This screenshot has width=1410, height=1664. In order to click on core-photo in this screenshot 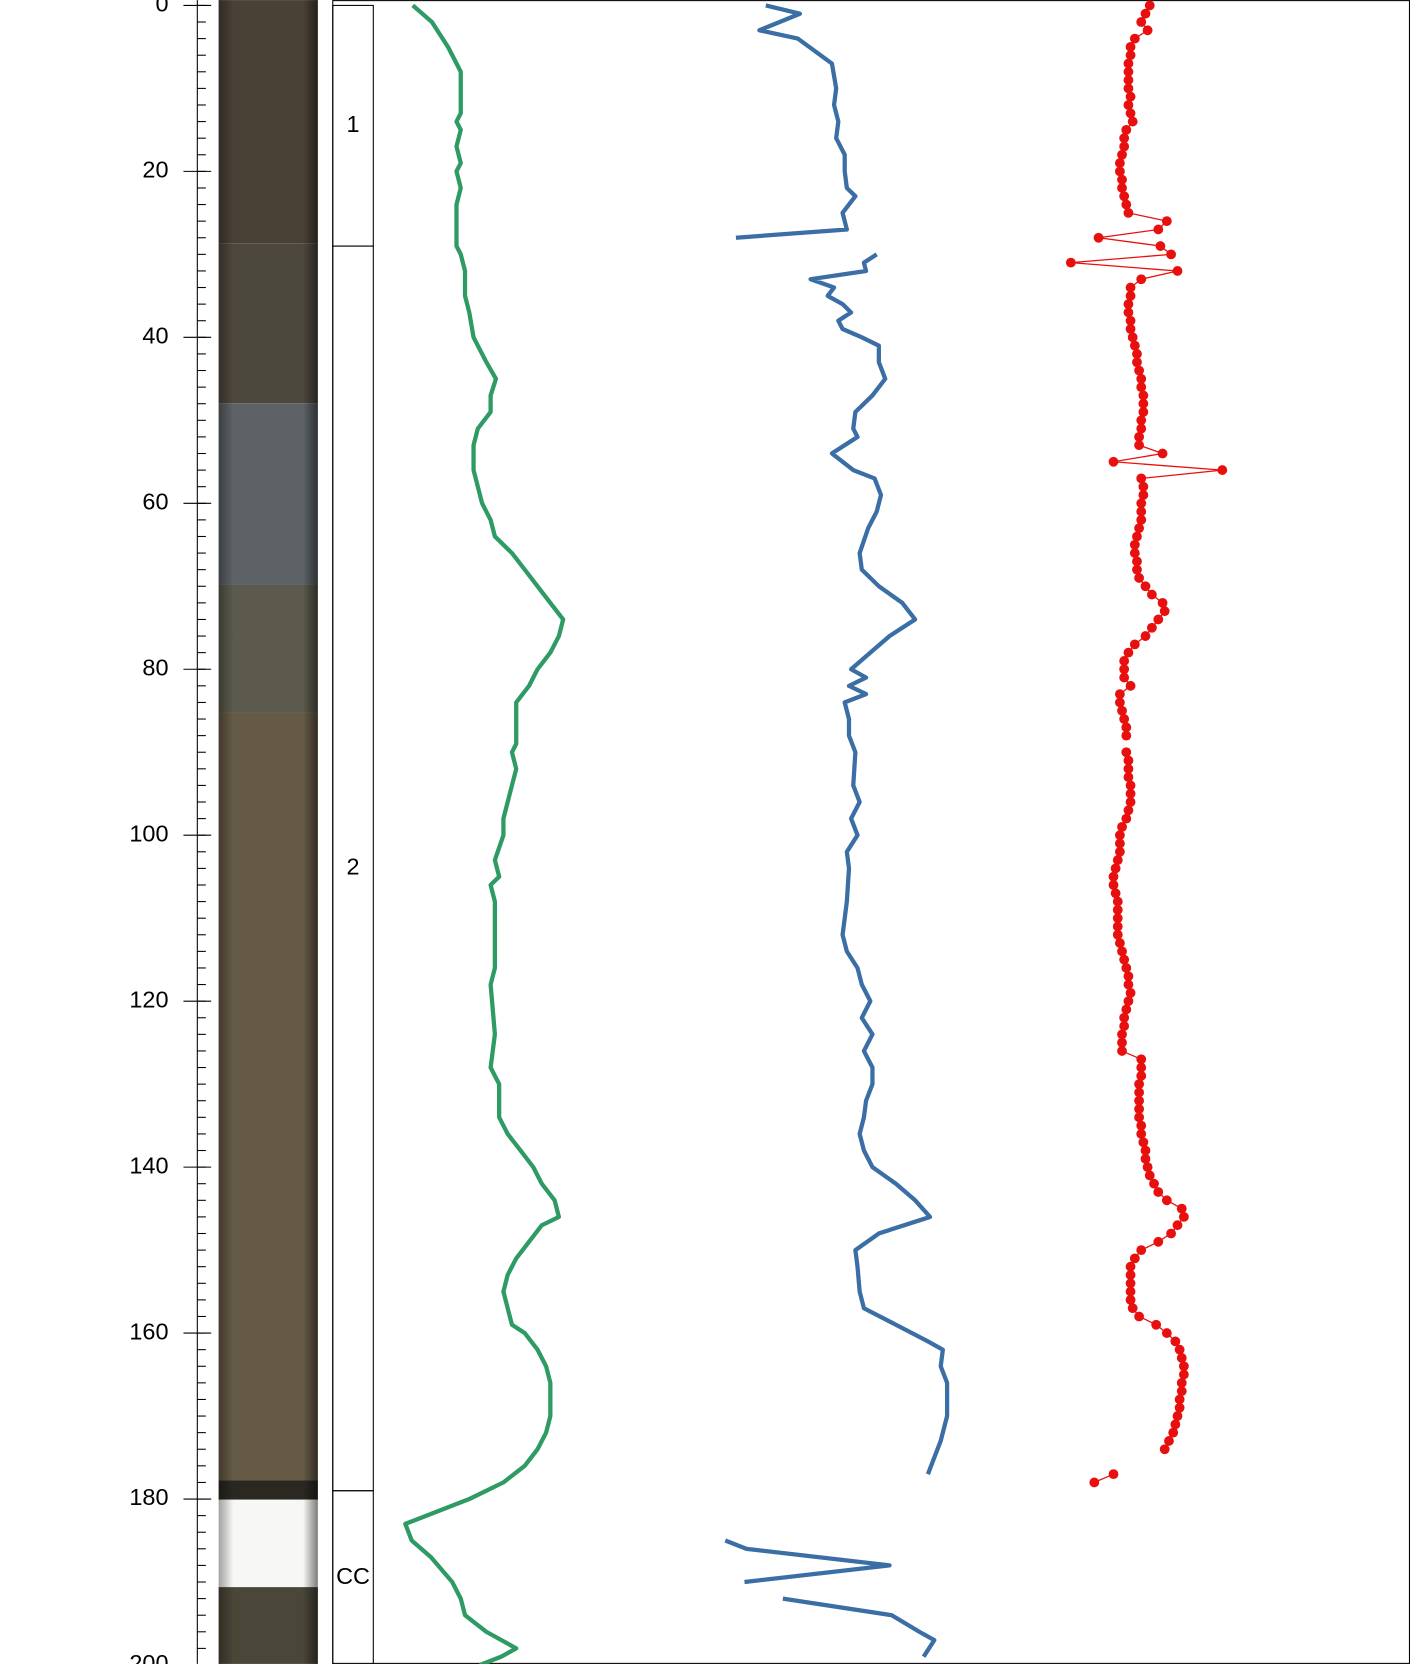, I will do `click(268, 832)`.